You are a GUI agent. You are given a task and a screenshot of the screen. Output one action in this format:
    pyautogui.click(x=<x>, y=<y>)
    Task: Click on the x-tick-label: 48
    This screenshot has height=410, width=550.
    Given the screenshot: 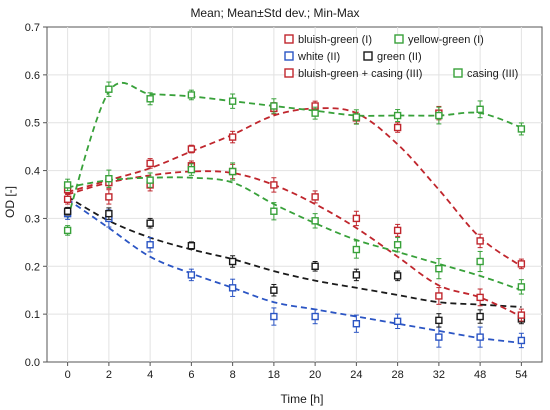 What is the action you would take?
    pyautogui.click(x=480, y=375)
    